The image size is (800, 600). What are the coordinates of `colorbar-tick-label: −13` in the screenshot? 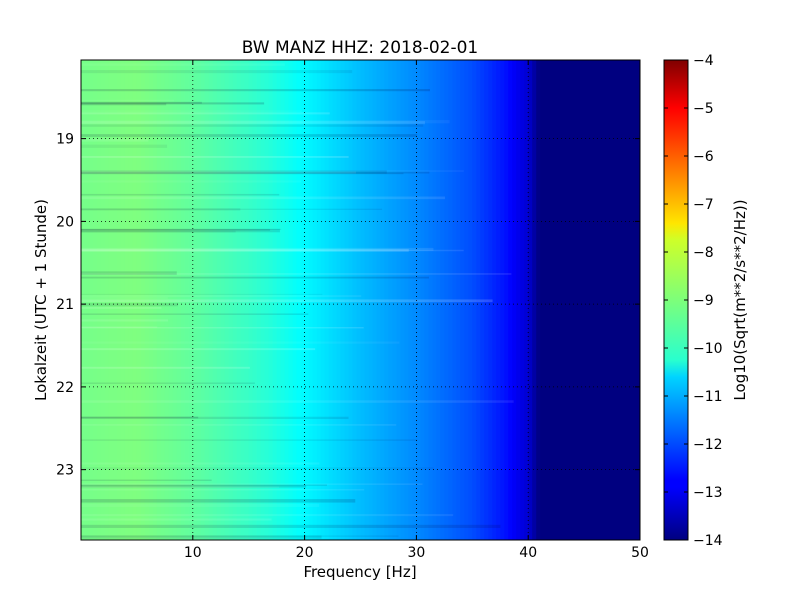 It's located at (708, 493).